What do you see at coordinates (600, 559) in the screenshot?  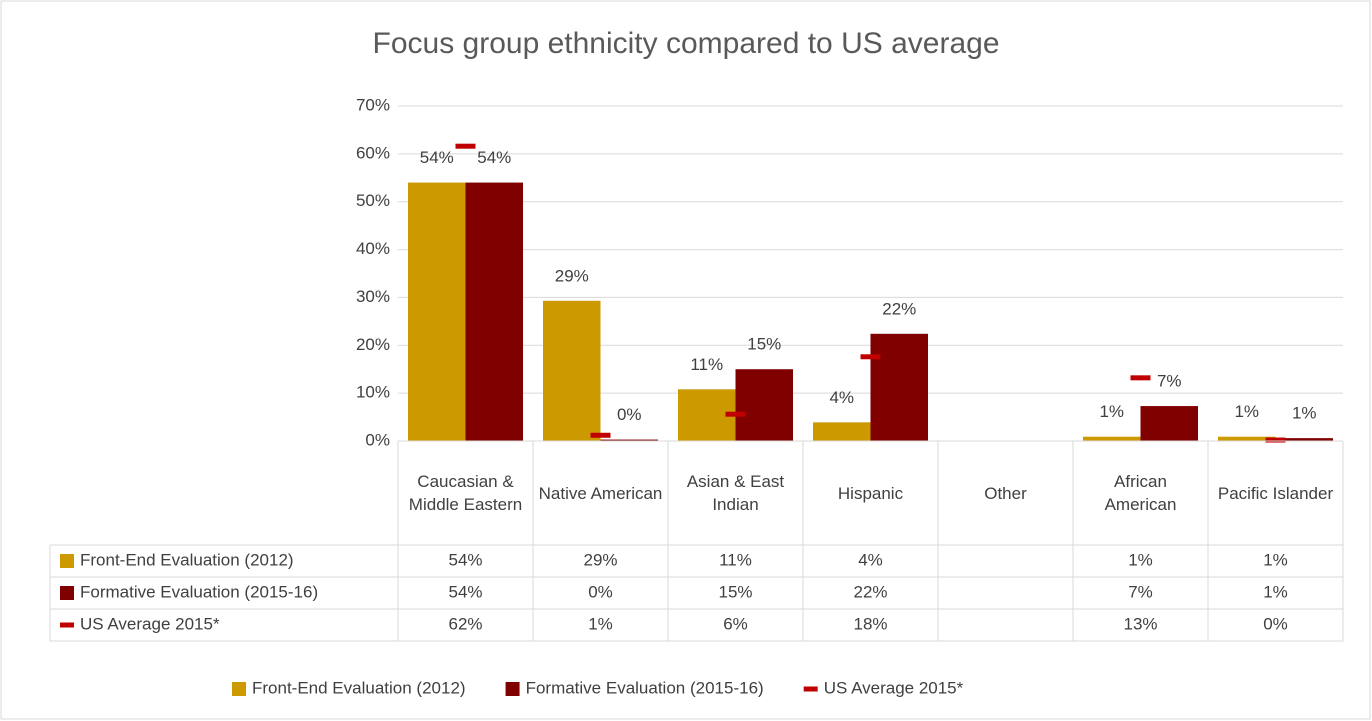 I see `table-cell: 29%` at bounding box center [600, 559].